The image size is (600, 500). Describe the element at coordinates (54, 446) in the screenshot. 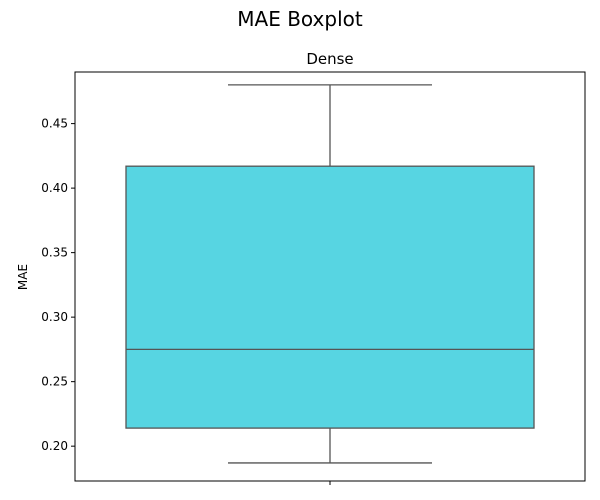

I see `y-tick-label: 0.20` at that location.